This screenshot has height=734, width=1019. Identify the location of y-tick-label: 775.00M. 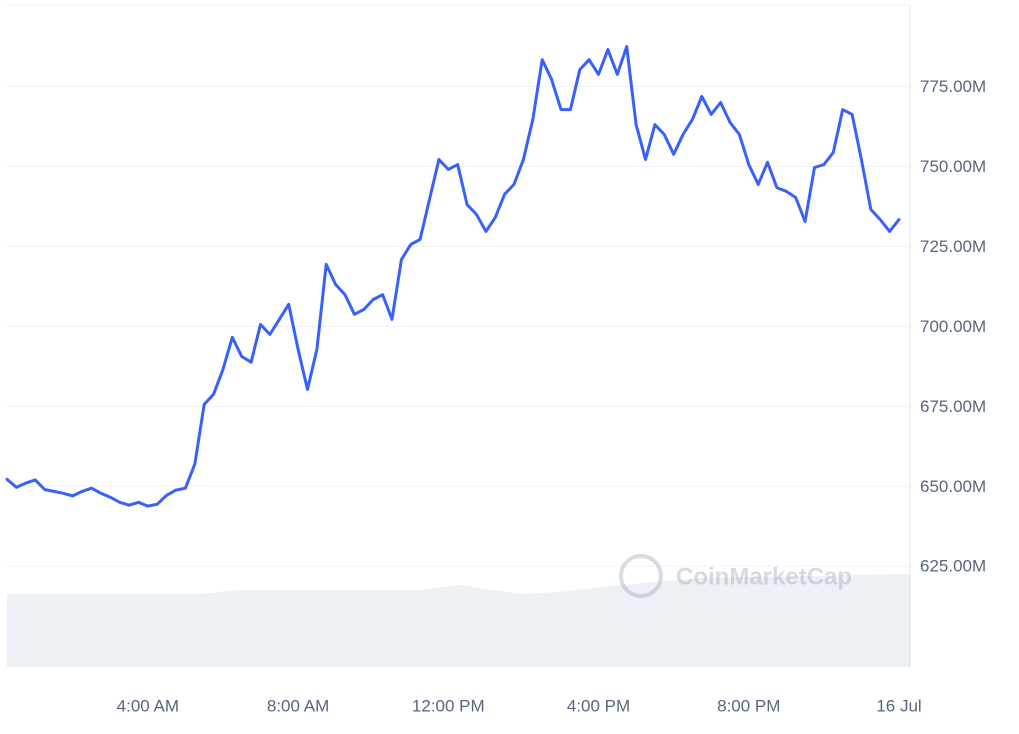
(953, 86).